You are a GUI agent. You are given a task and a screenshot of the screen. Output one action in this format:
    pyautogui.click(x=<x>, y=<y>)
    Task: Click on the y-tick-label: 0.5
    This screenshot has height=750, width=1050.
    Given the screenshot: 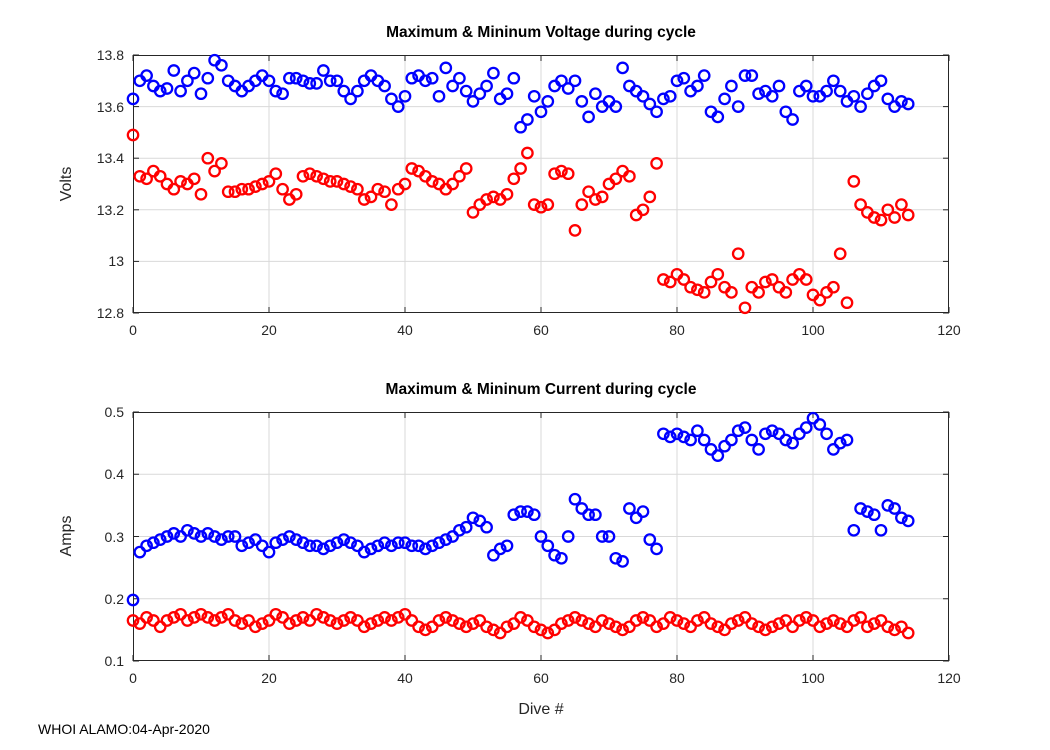 What is the action you would take?
    pyautogui.click(x=114, y=412)
    